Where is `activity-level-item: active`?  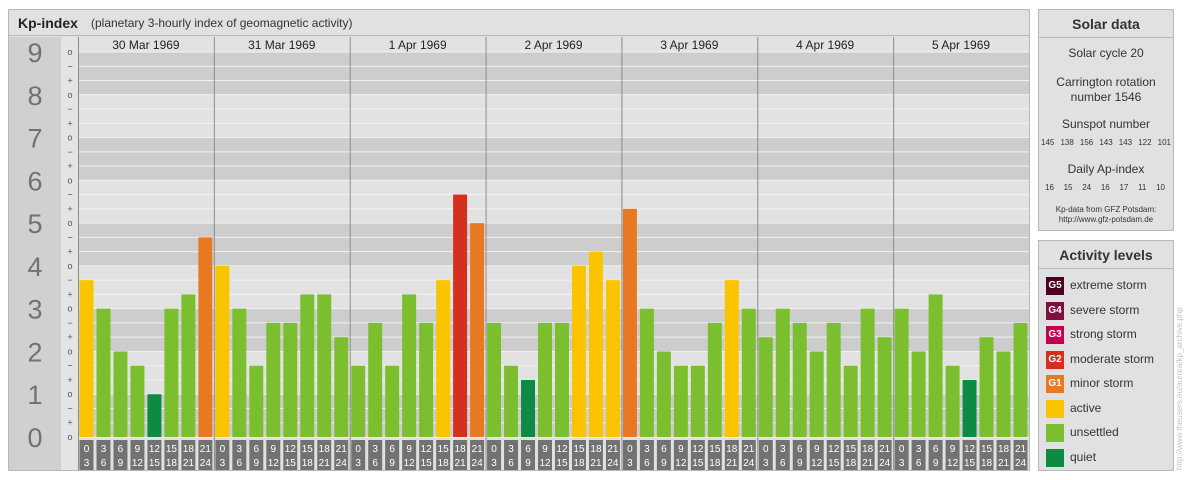
activity-level-item: active is located at coordinates (1108, 412).